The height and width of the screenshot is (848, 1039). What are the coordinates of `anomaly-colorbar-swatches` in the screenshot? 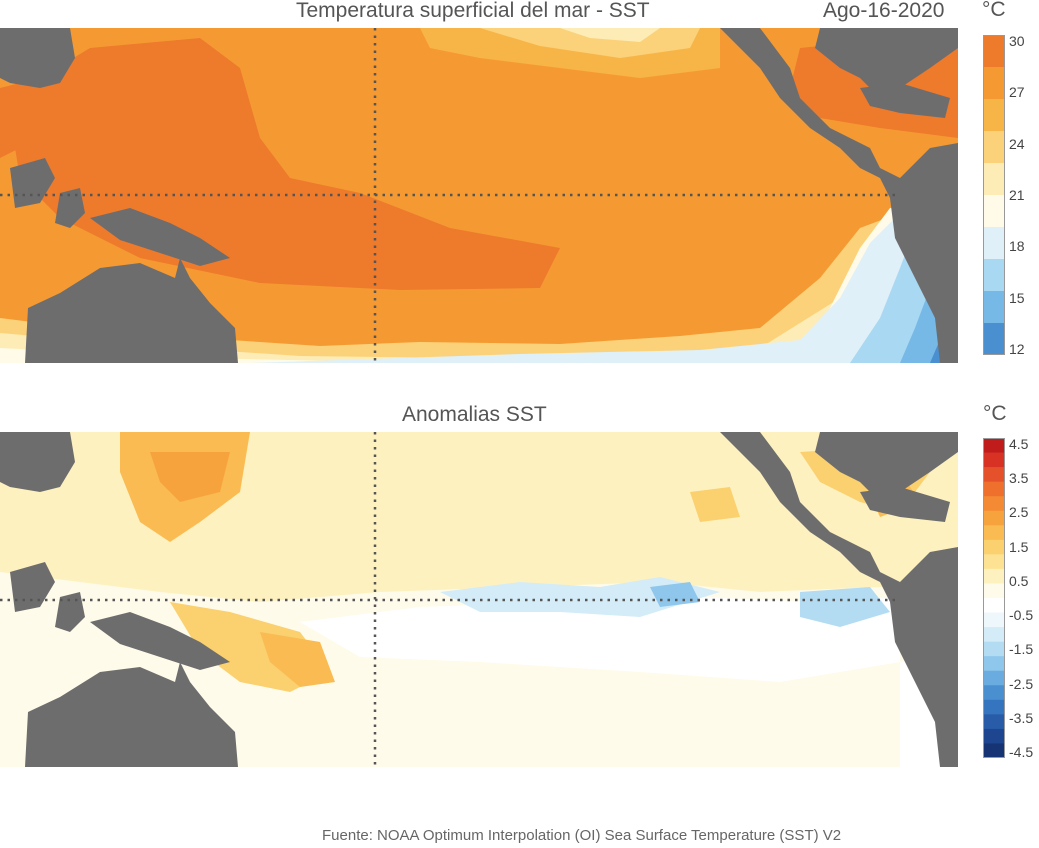 It's located at (994, 598).